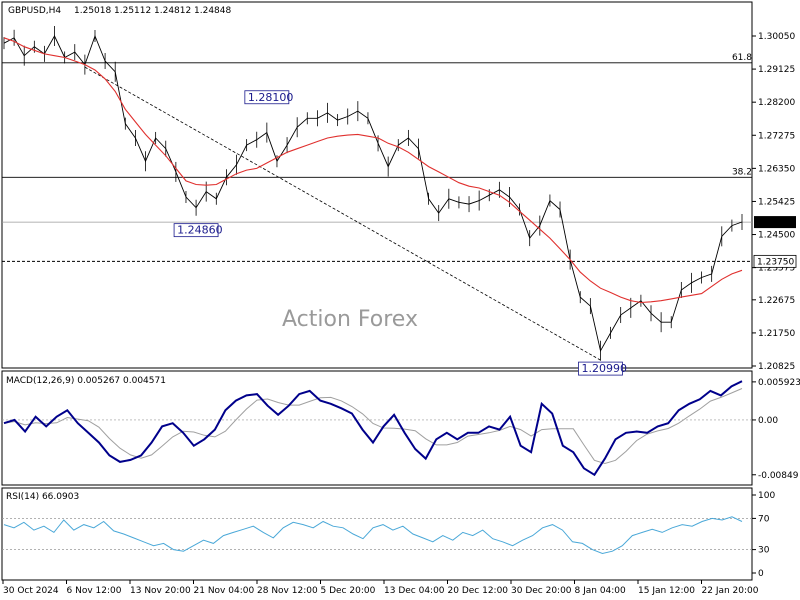  I want to click on price-annotation-label: 1.20990, so click(604, 368).